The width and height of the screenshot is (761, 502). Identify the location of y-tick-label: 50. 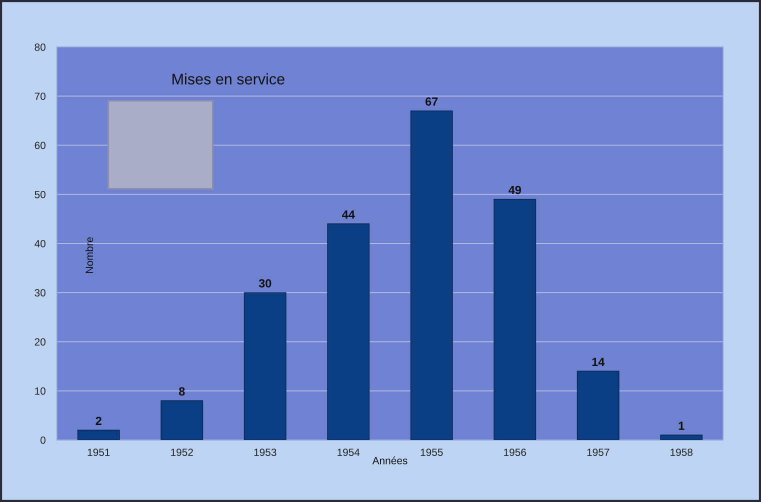
(40, 194).